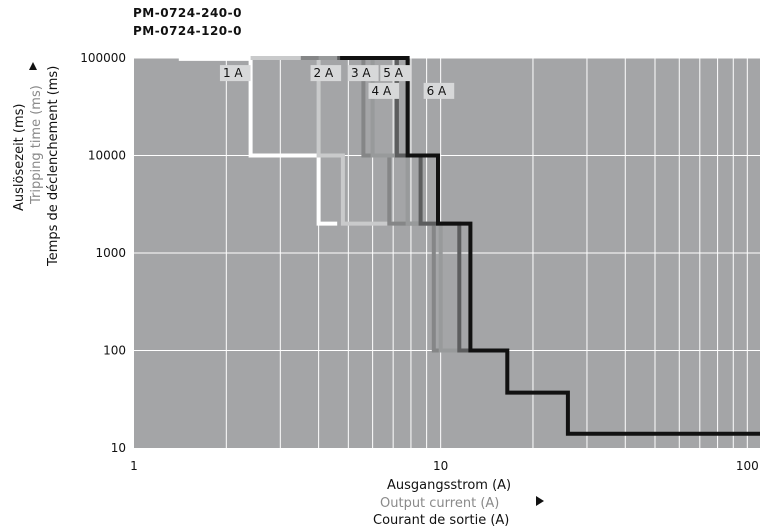  I want to click on model-number-1: PM-0724-240-0, so click(187, 13).